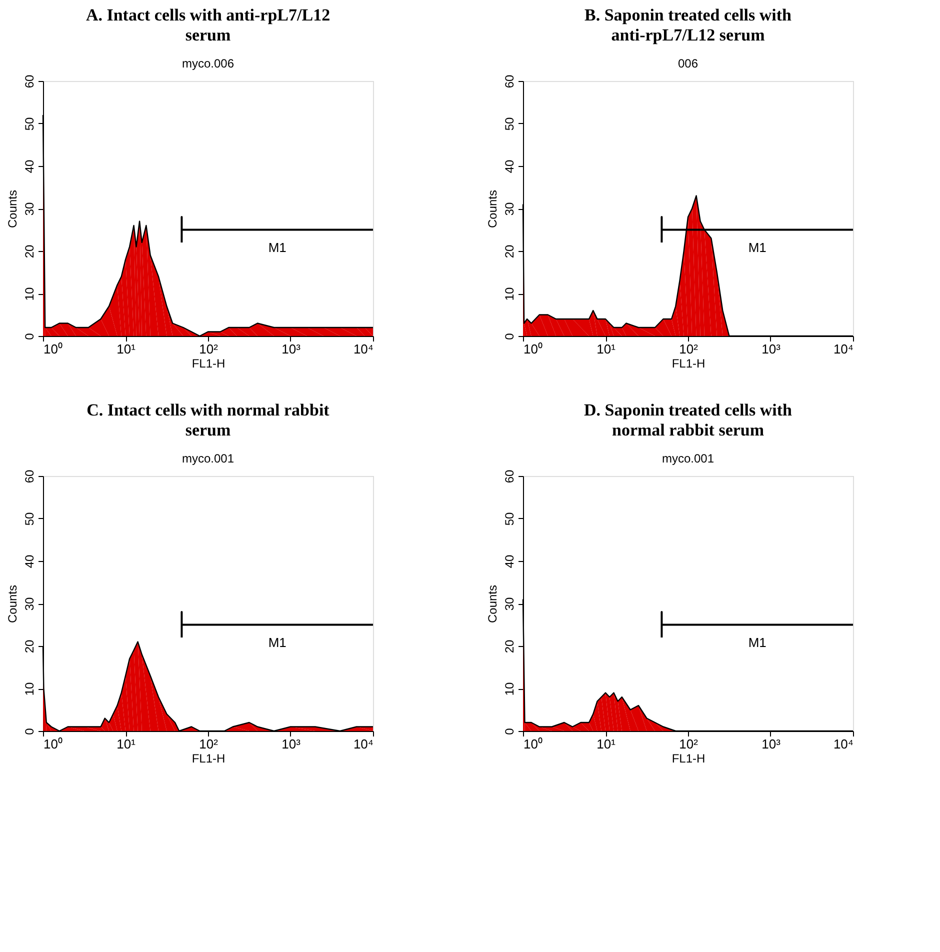 The width and height of the screenshot is (940, 952). Describe the element at coordinates (688, 63) in the screenshot. I see `chart-subtitle: 006` at that location.